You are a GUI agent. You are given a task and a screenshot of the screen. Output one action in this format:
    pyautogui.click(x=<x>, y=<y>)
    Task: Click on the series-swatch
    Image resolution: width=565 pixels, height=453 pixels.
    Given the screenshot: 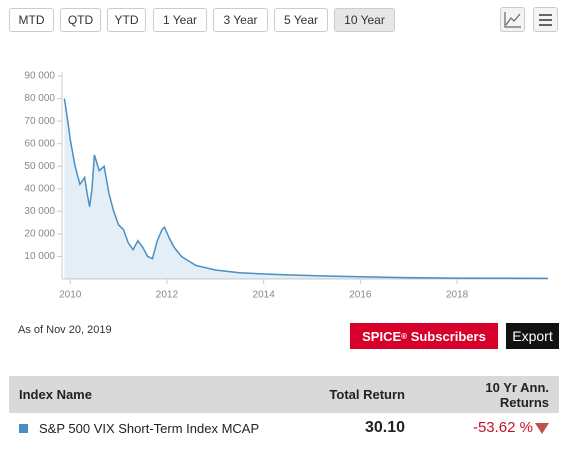 What is the action you would take?
    pyautogui.click(x=23, y=428)
    